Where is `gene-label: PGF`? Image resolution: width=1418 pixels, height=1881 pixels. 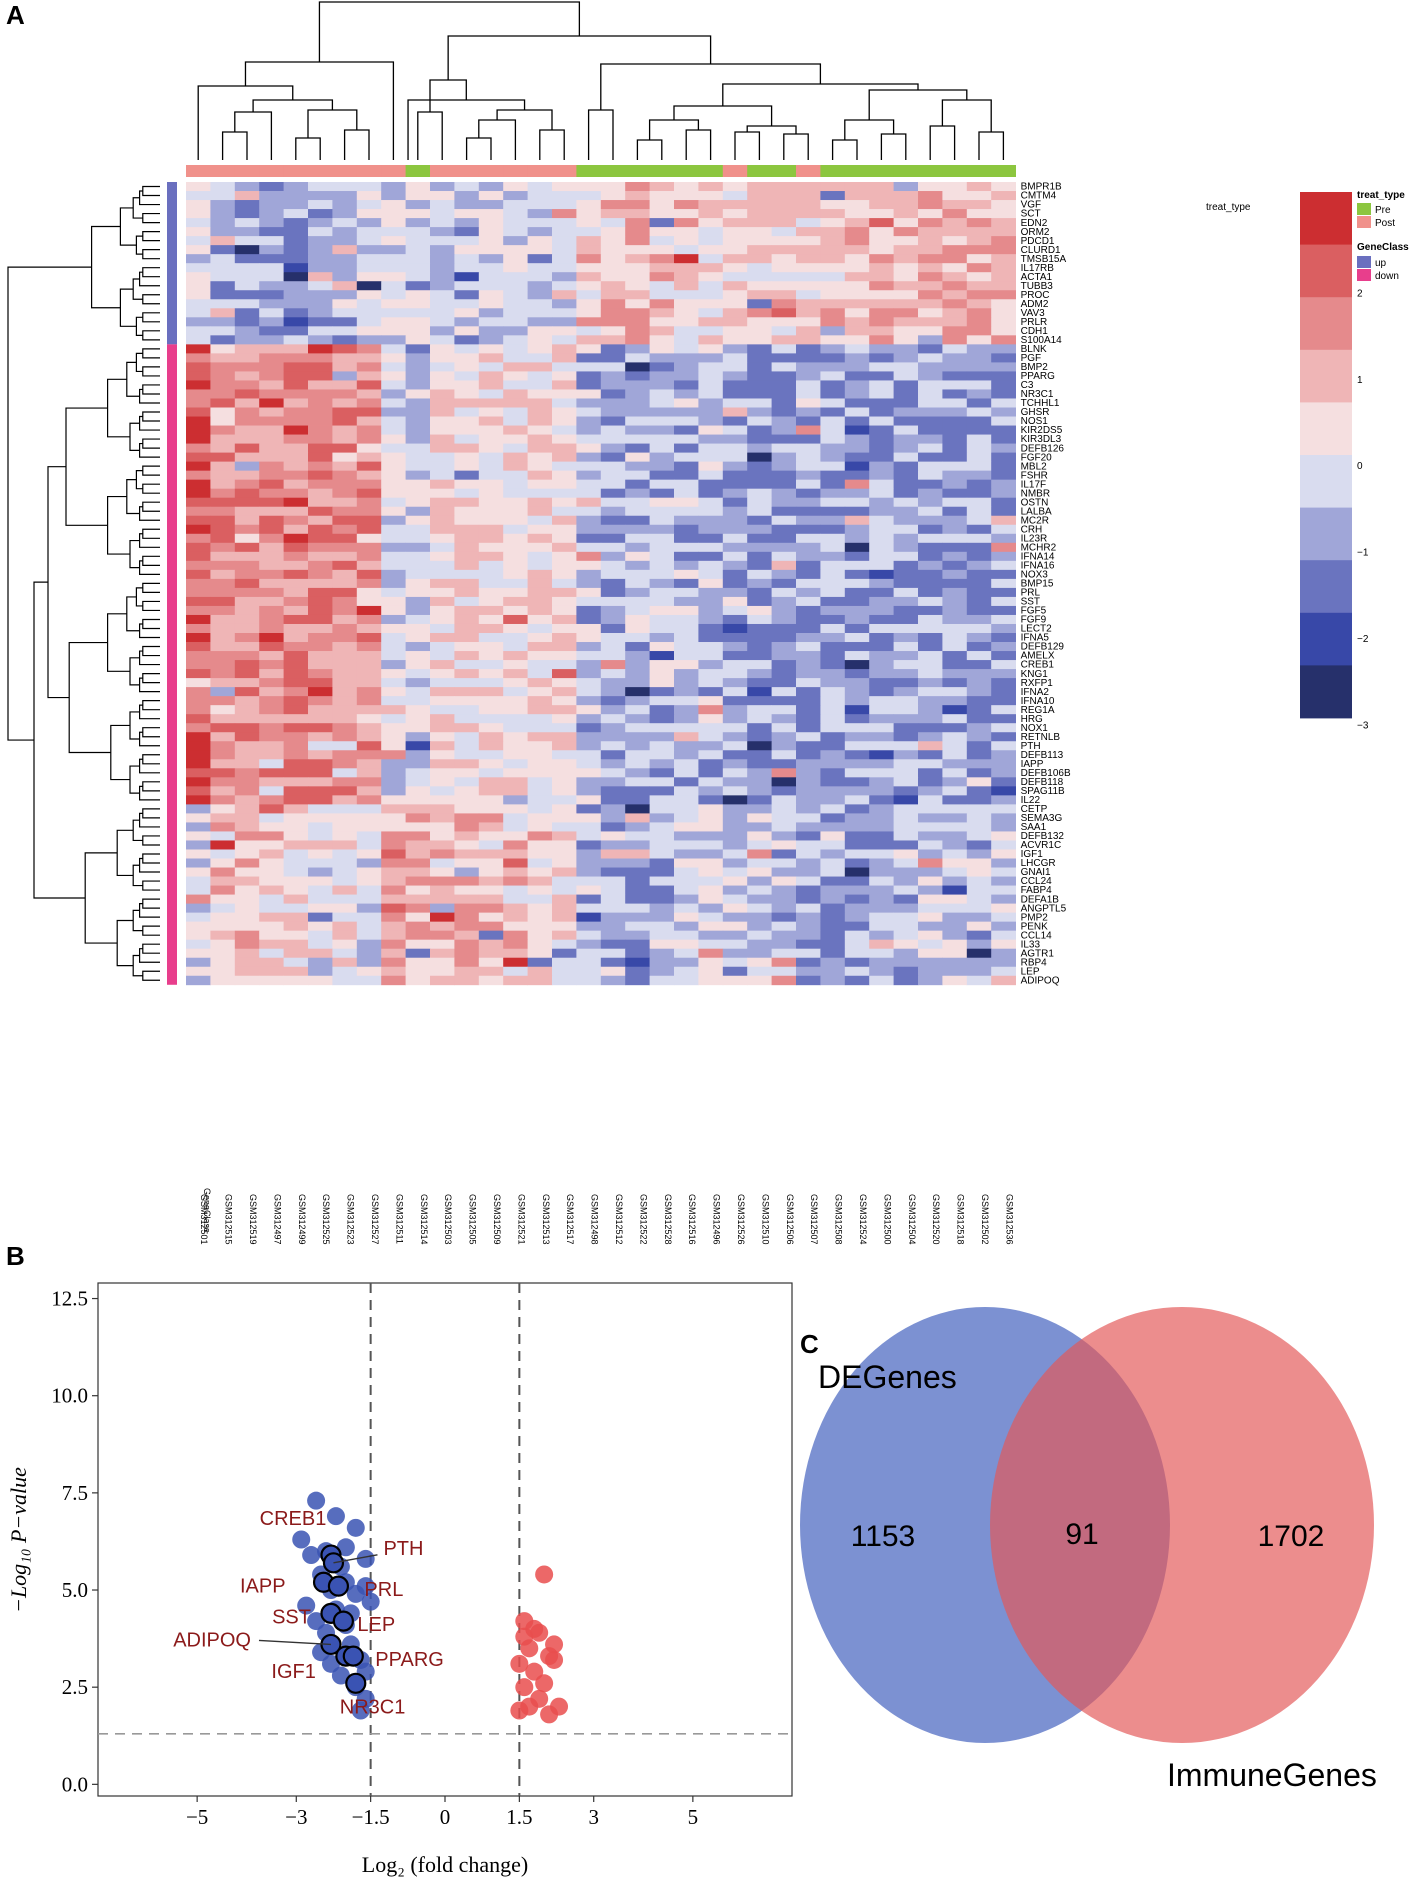 gene-label: PGF is located at coordinates (1031, 358).